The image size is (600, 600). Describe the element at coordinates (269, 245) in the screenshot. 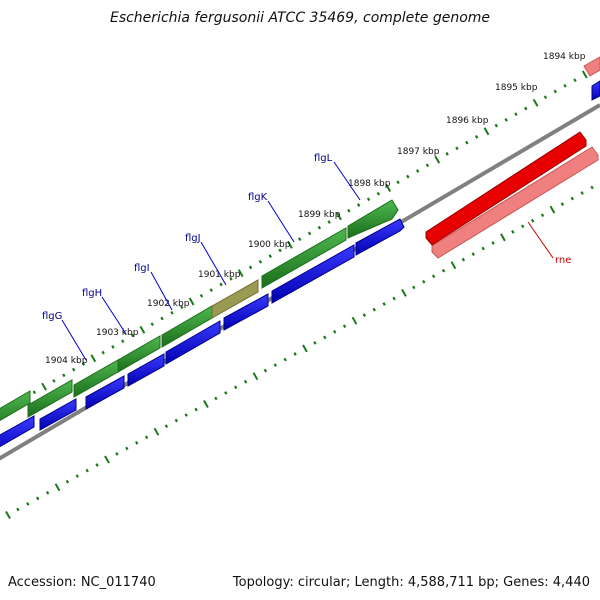

I see `scale-label: 1900 kbp` at that location.